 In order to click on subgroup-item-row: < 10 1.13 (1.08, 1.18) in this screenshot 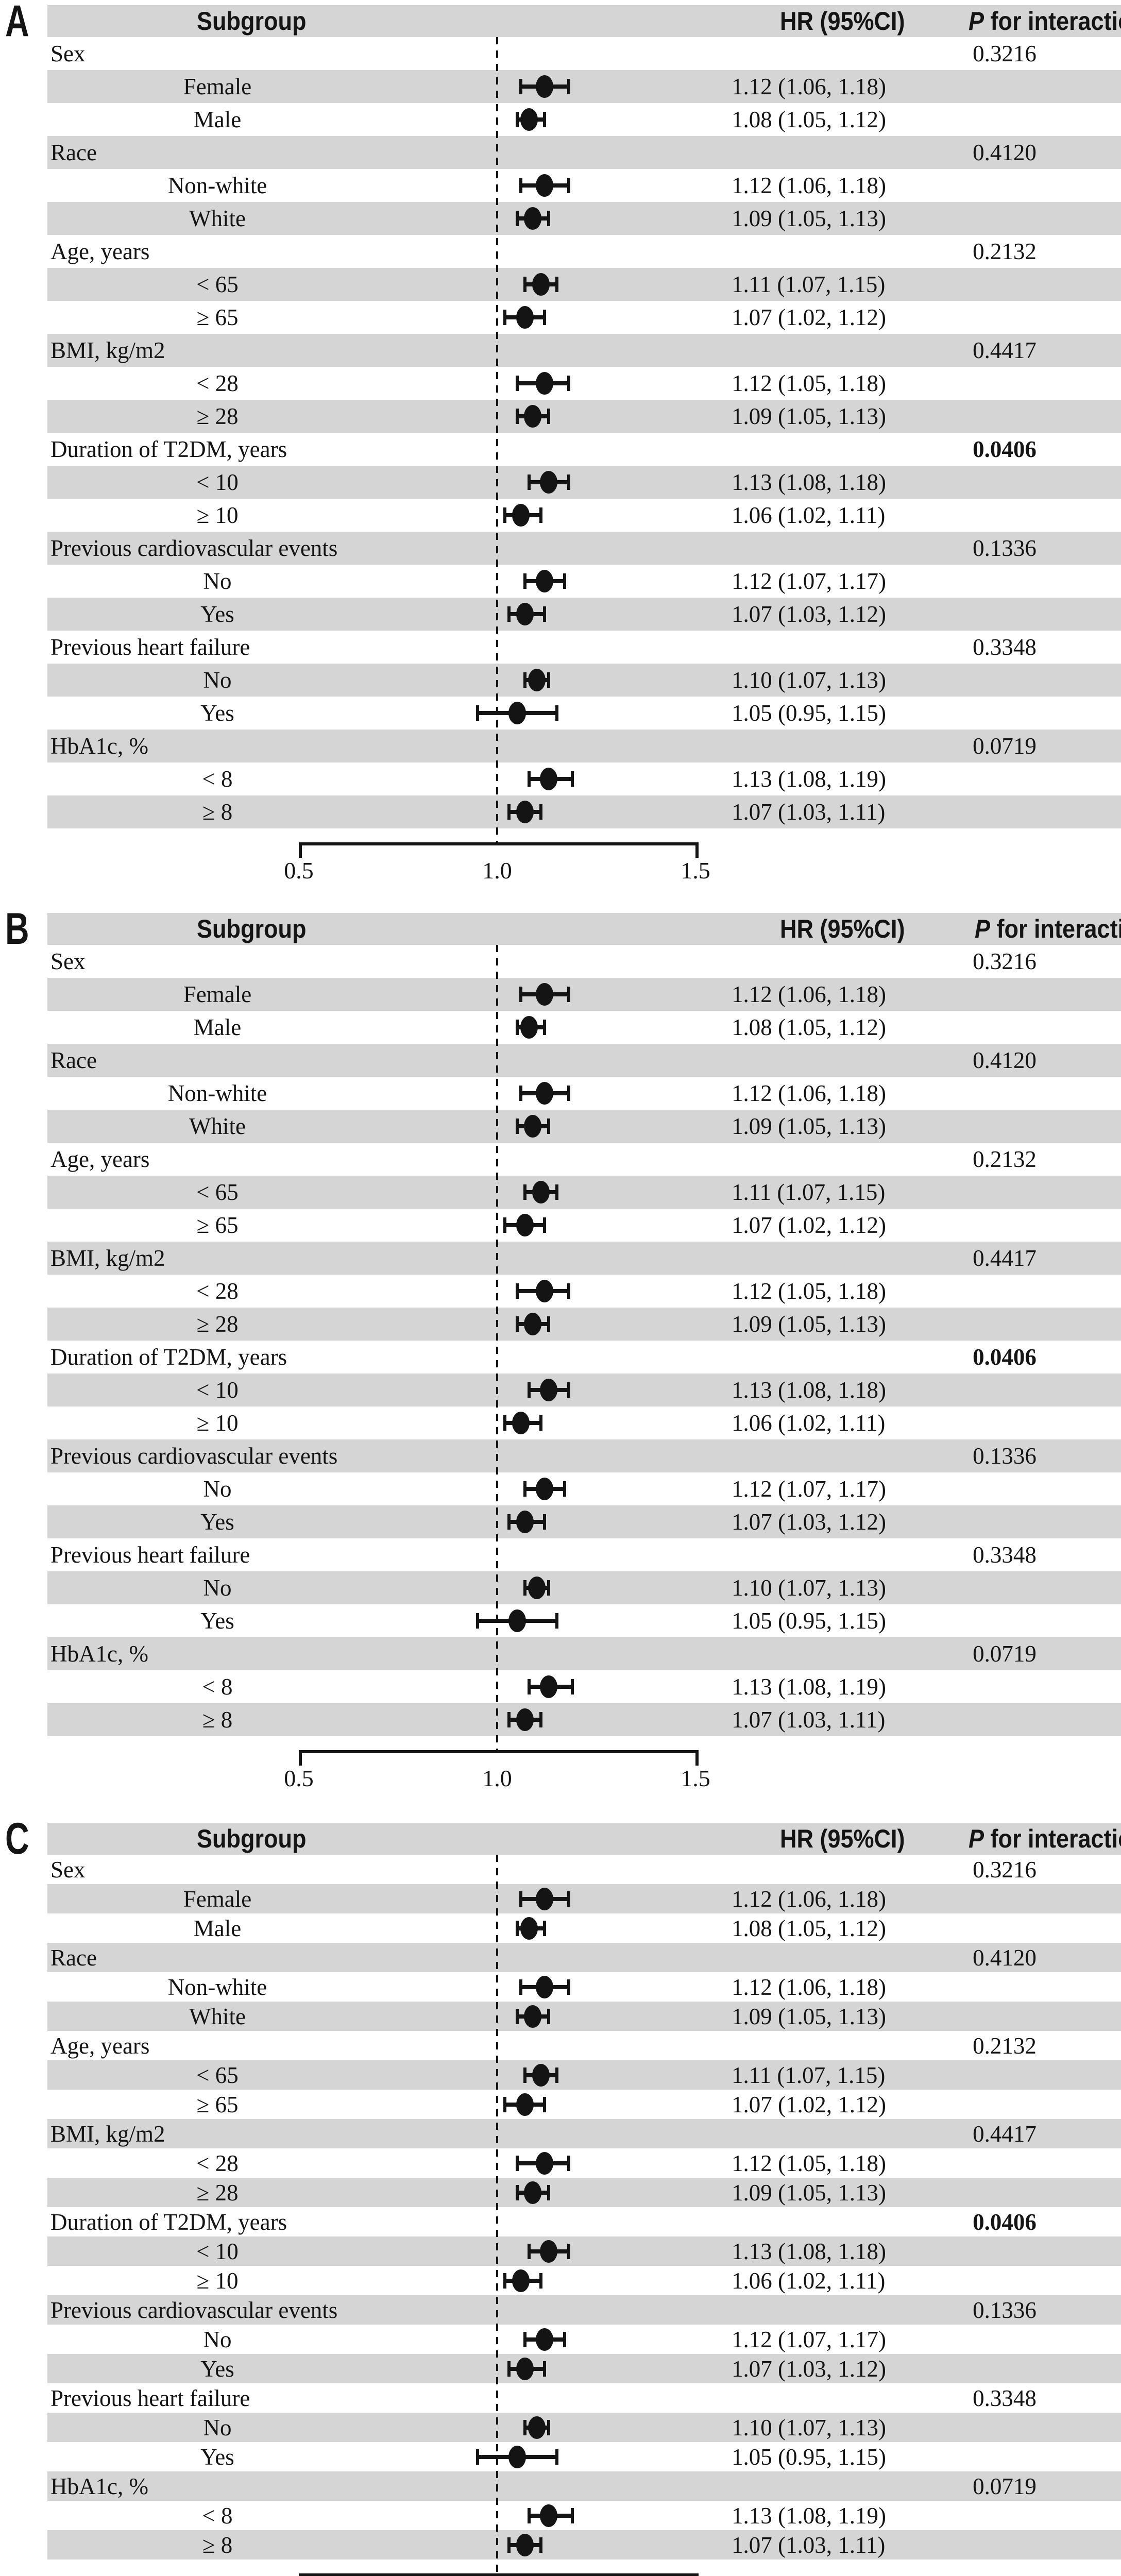, I will do `click(560, 482)`.